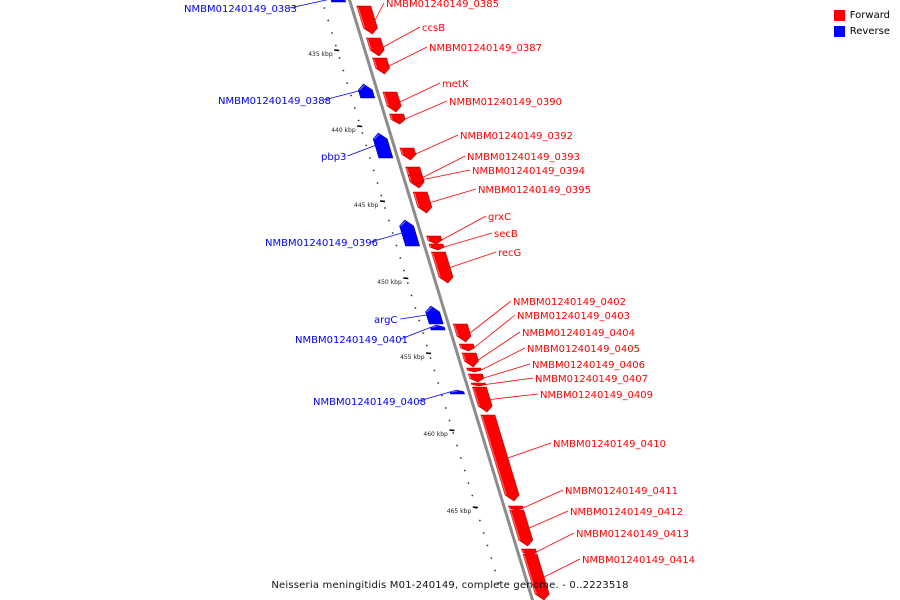 The image size is (900, 600). Describe the element at coordinates (861, 24) in the screenshot. I see `legend: Forward Reverse` at that location.